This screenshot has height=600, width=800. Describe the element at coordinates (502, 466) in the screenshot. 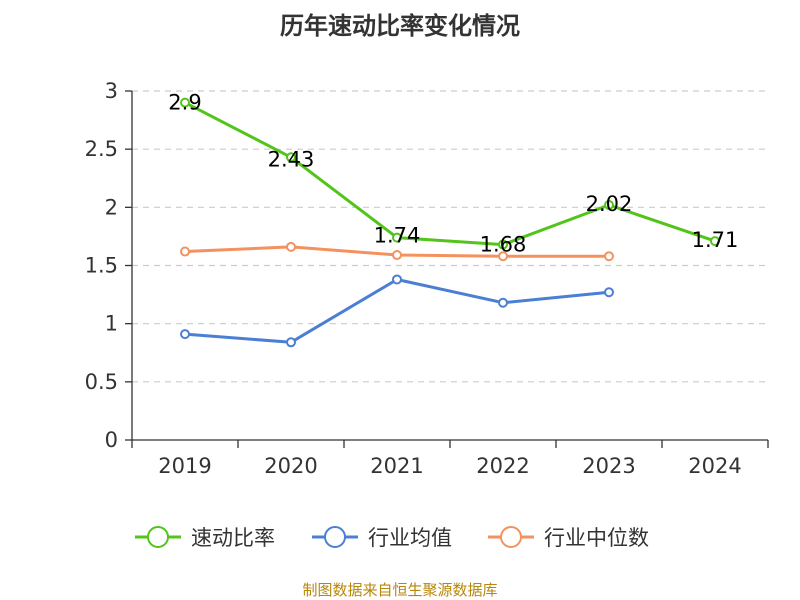

I see `x-tick-label: 2022` at that location.